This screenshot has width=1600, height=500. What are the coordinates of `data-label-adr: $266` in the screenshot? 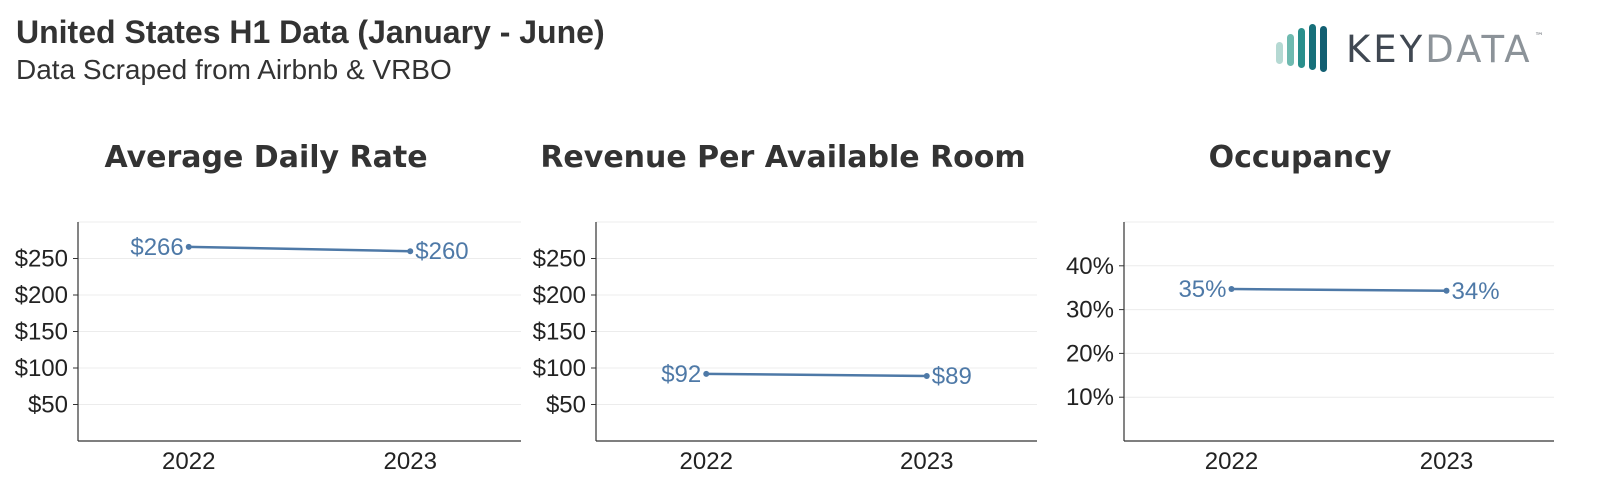 It's located at (156, 247).